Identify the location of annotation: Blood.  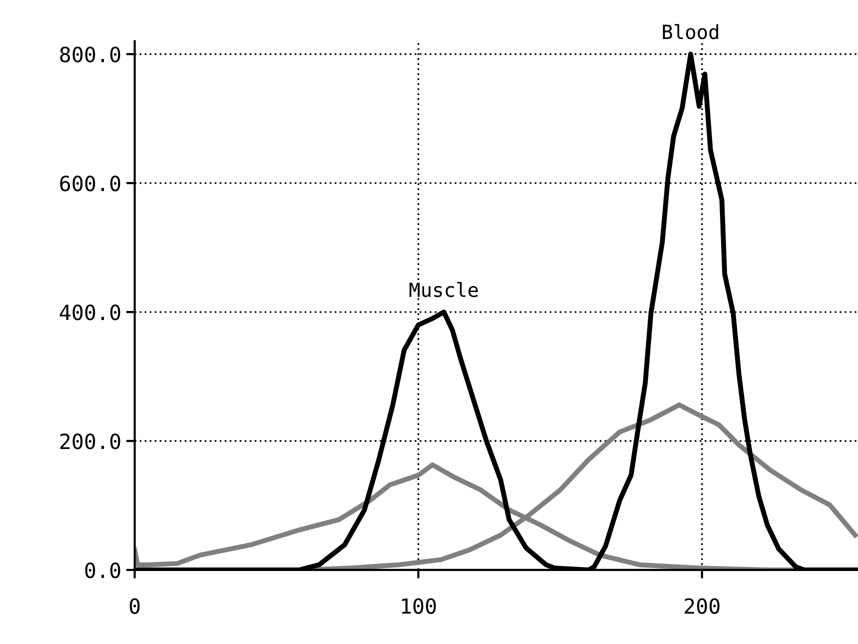
(690, 32).